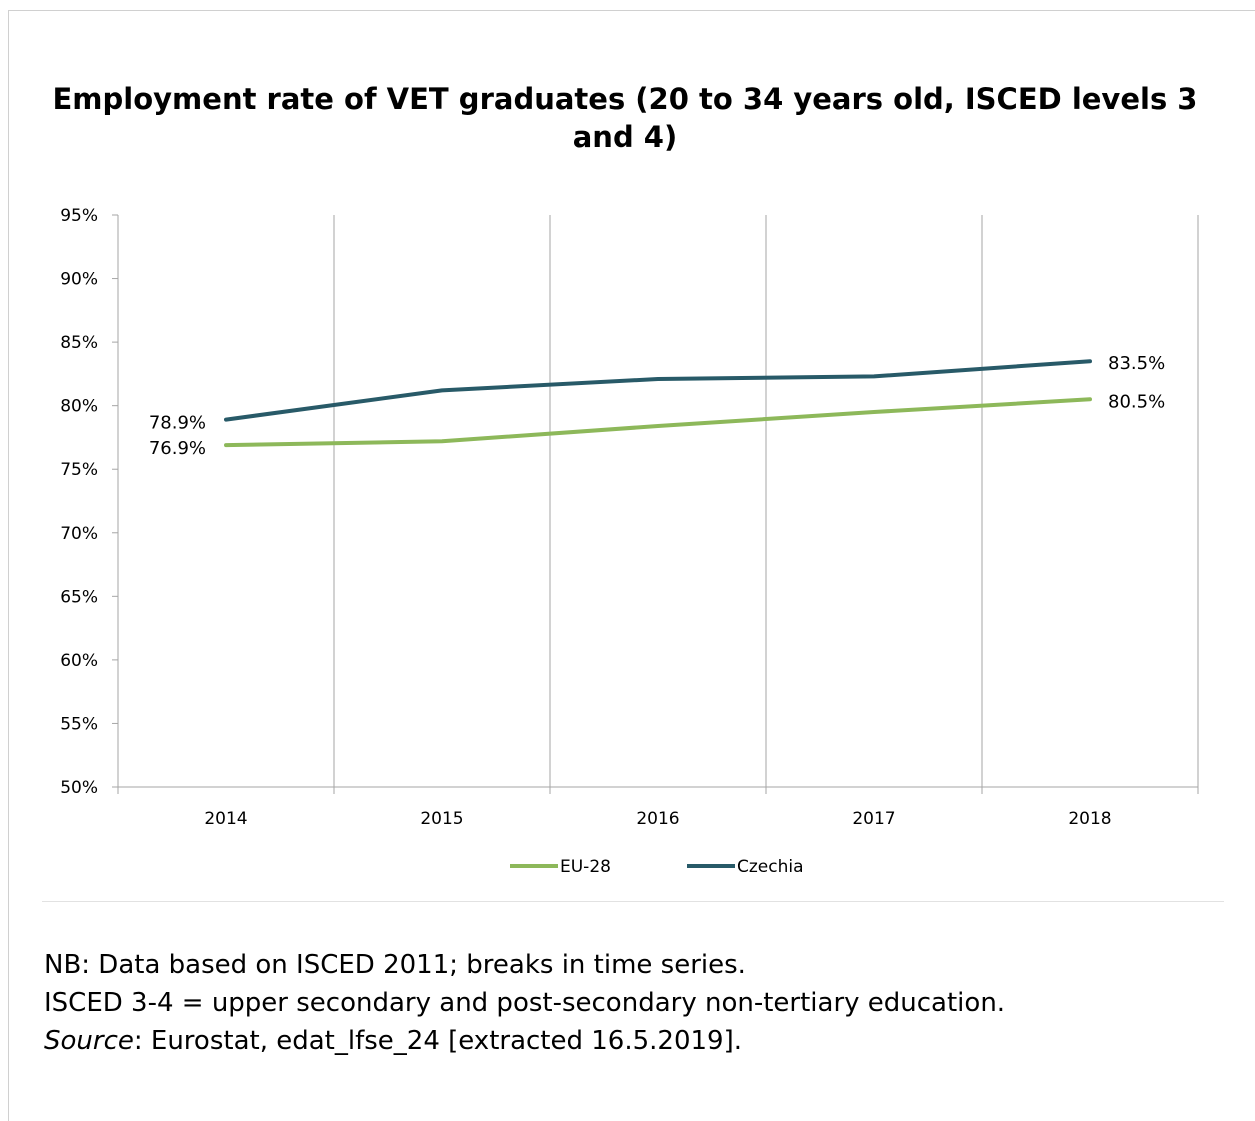 This screenshot has height=1121, width=1255. I want to click on x-tick-label: 2016, so click(657, 819).